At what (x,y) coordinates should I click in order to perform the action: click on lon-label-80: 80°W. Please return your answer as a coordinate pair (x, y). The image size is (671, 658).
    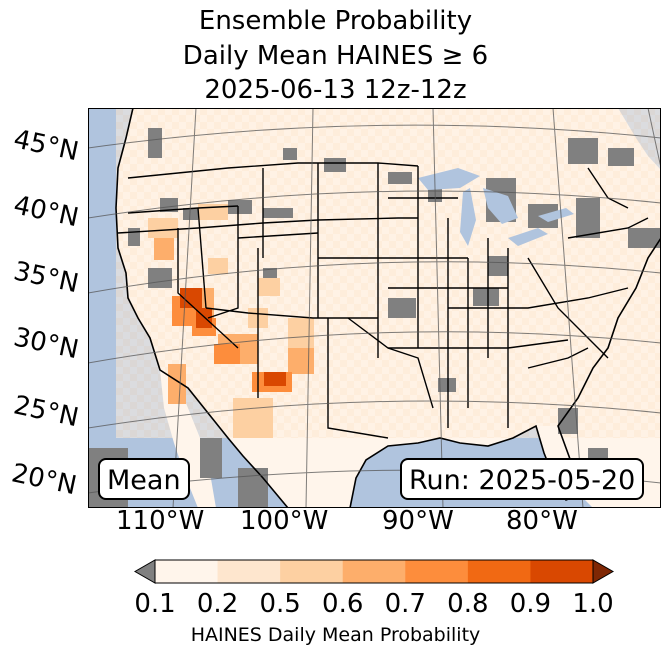
    Looking at the image, I should click on (542, 521).